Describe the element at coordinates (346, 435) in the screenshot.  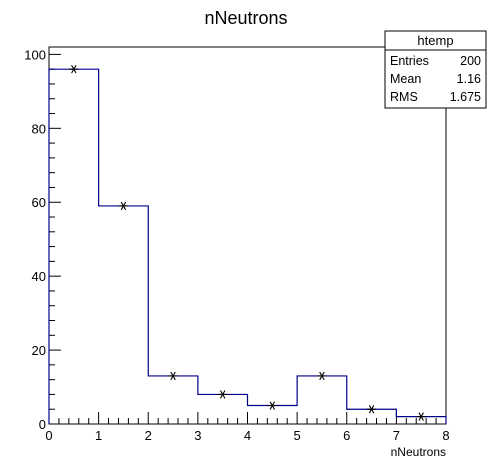
I see `x-tick-label: 6` at that location.